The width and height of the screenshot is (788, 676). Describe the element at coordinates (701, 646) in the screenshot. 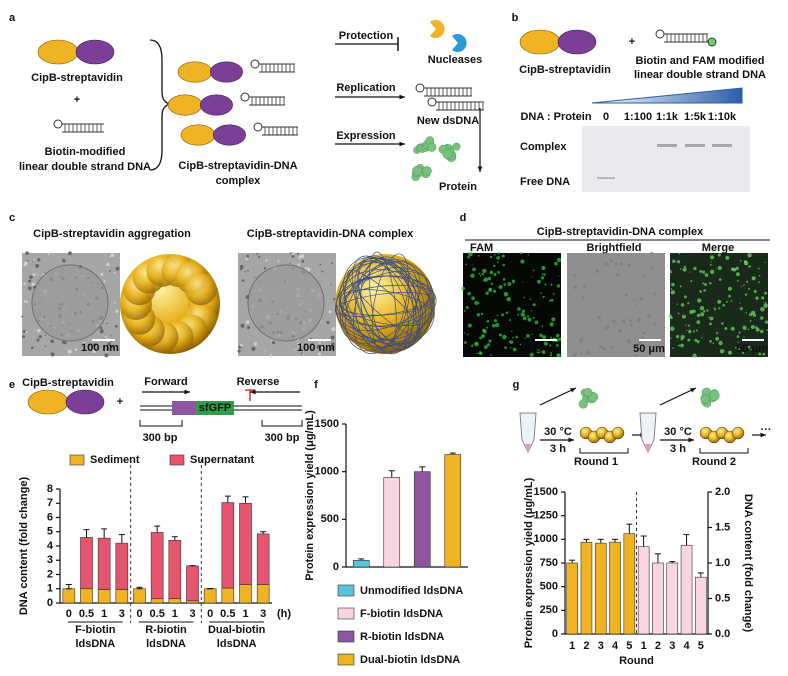

I see `x-tick-label: 5` at that location.